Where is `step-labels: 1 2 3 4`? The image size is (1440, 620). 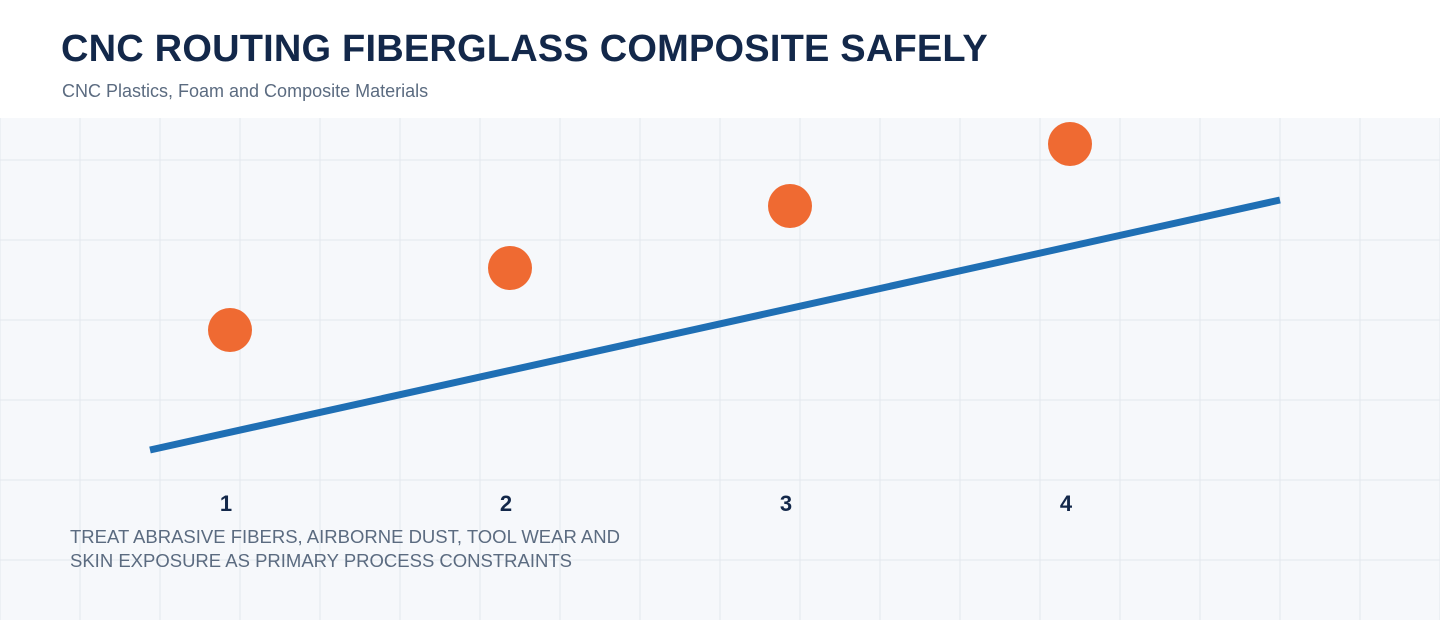
step-labels: 1 2 3 4 is located at coordinates (646, 503).